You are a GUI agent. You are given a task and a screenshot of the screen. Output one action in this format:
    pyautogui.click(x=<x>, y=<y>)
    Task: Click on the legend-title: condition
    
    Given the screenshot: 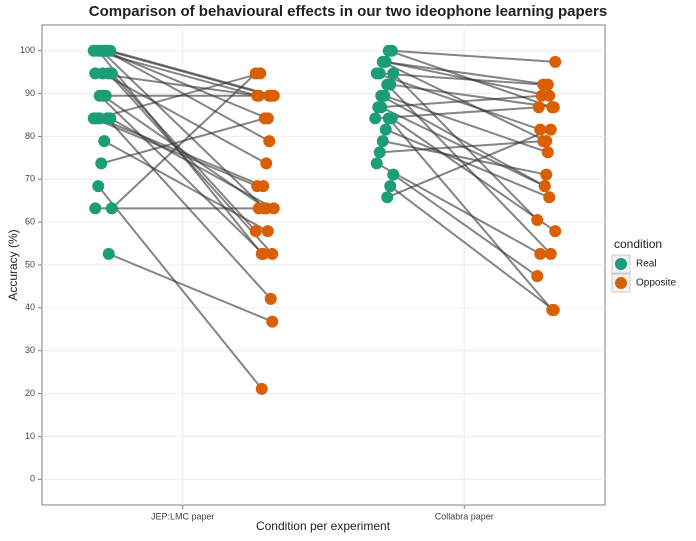 What is the action you would take?
    pyautogui.click(x=638, y=244)
    